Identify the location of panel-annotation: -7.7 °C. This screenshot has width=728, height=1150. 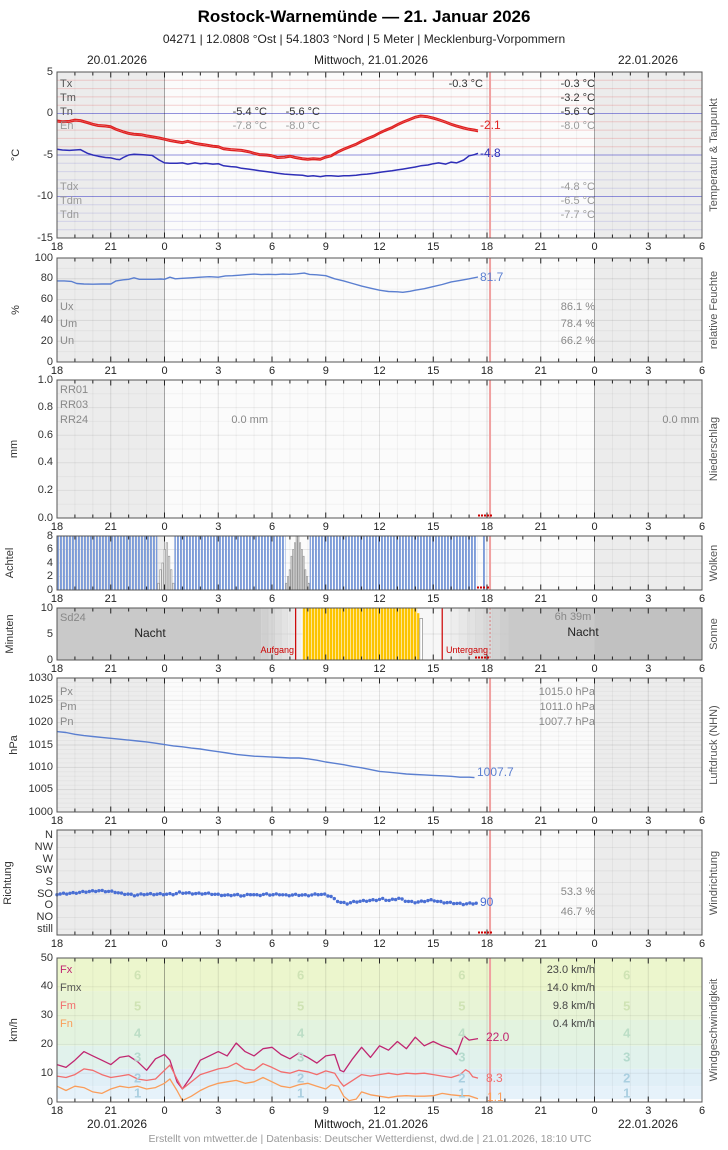
(577, 215).